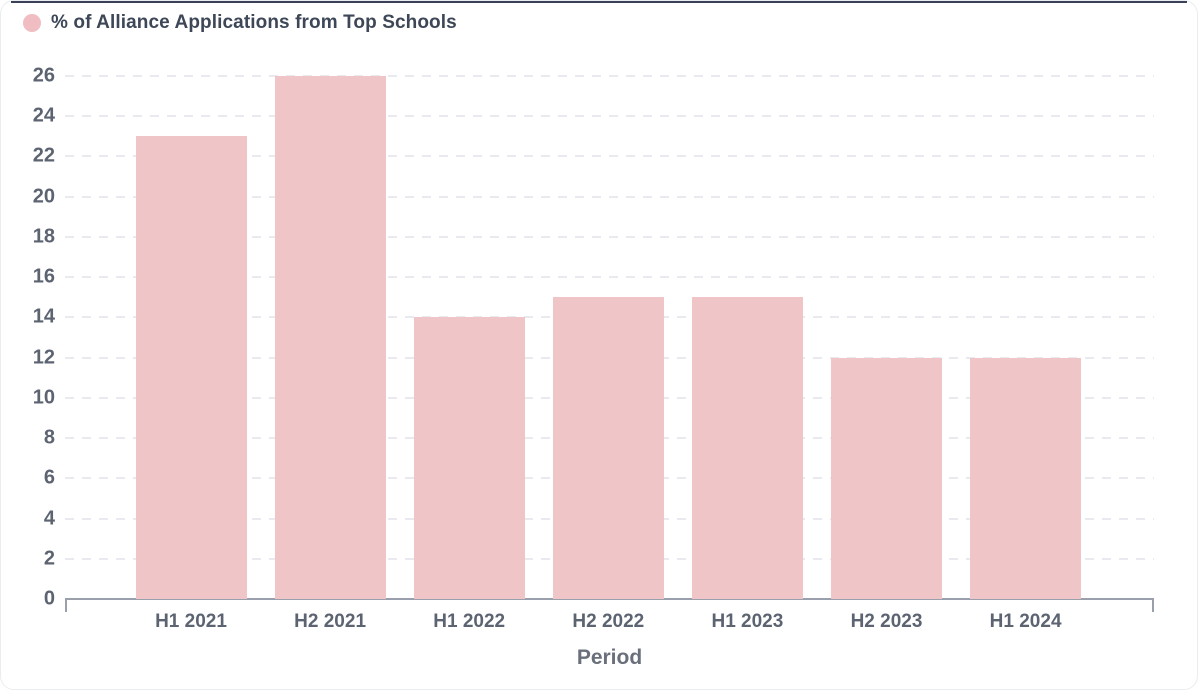 Image resolution: width=1200 pixels, height=692 pixels. I want to click on y-axis-tick-label: 10, so click(43, 397).